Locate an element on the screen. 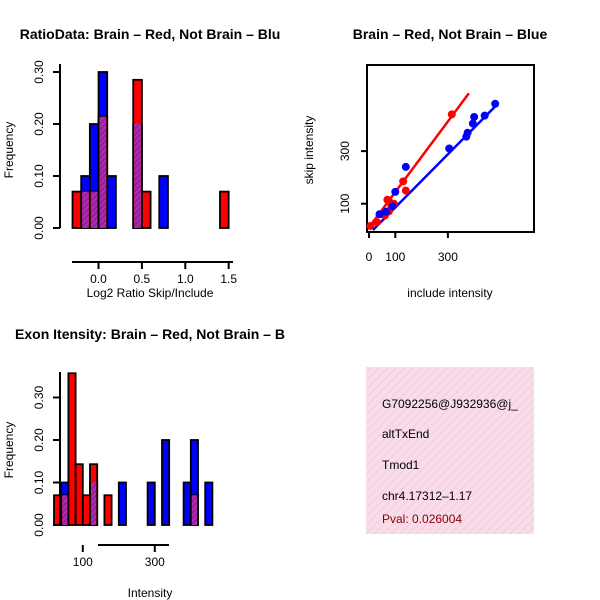 The height and width of the screenshot is (600, 600). ratio-x-ticks: 0.0 0.5 1.0 1.5 is located at coordinates (163, 274).